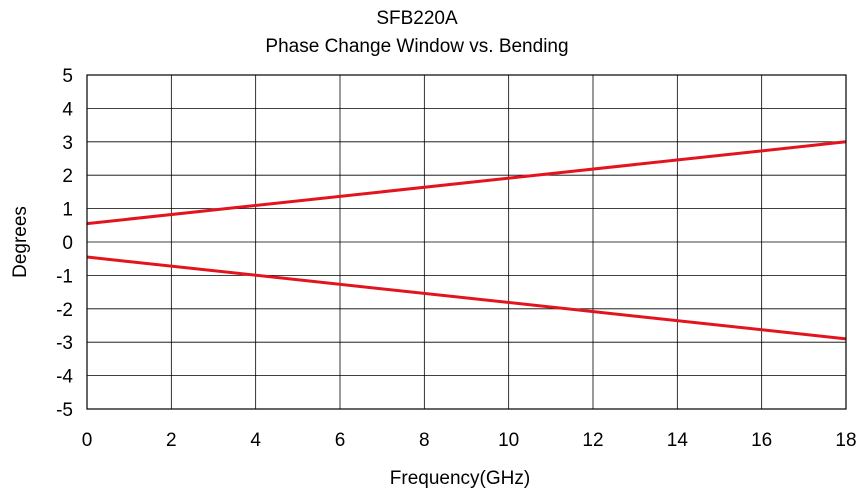 Image resolution: width=860 pixels, height=489 pixels. What do you see at coordinates (67, 109) in the screenshot?
I see `y-tick-label: 4` at bounding box center [67, 109].